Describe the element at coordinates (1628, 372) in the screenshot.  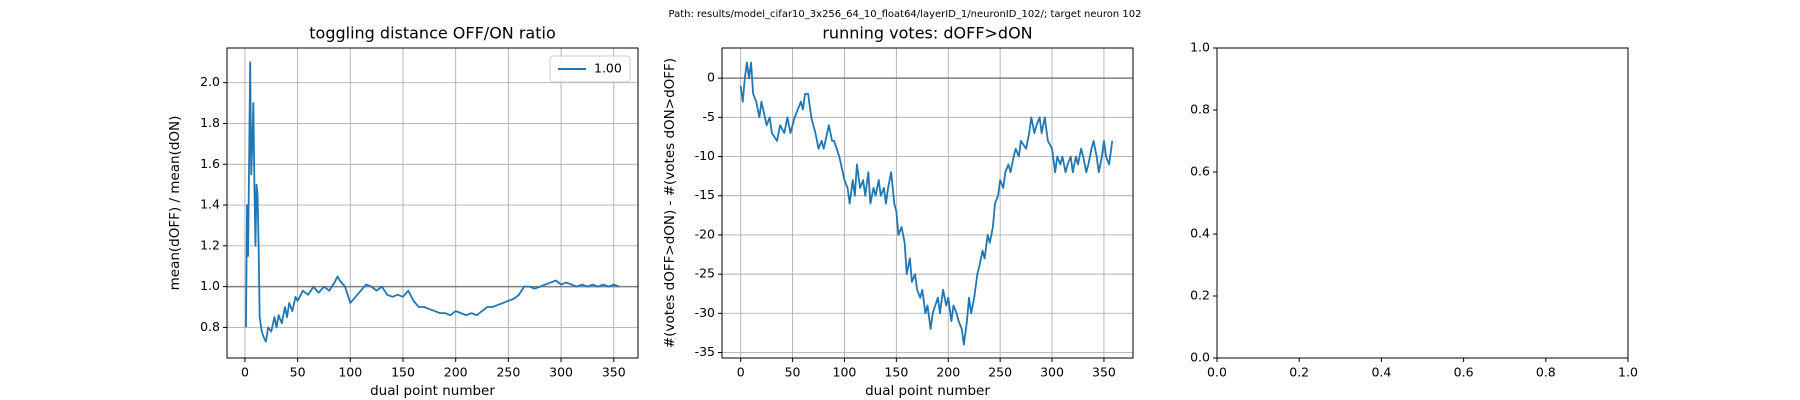
I see `x-tick-label: 1.0` at that location.